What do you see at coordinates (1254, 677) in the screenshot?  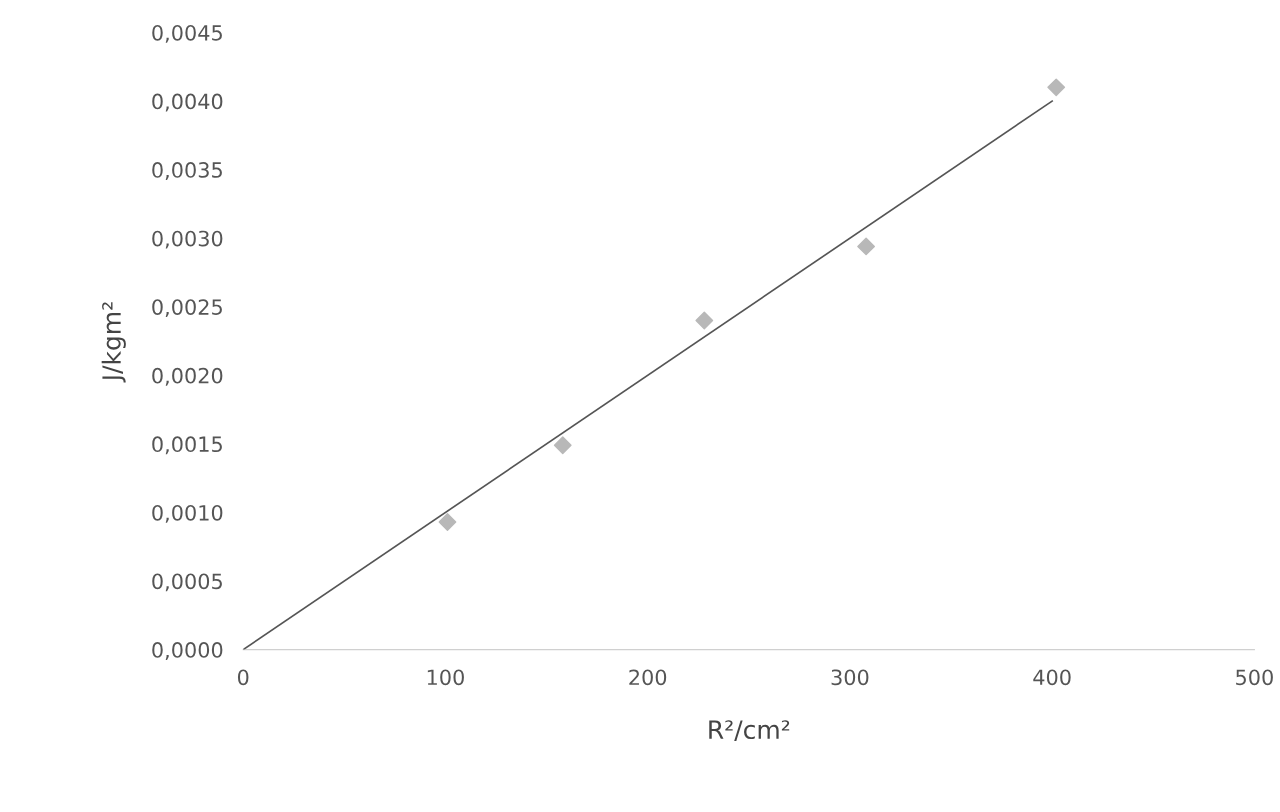 I see `x-tick-label: 500` at bounding box center [1254, 677].